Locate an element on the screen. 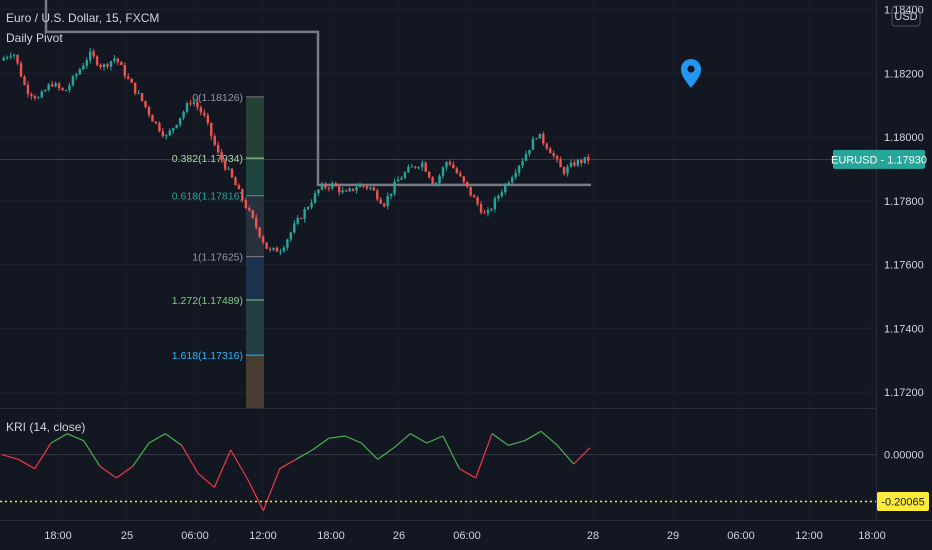 This screenshot has height=550, width=932. fib-band is located at coordinates (255, 278).